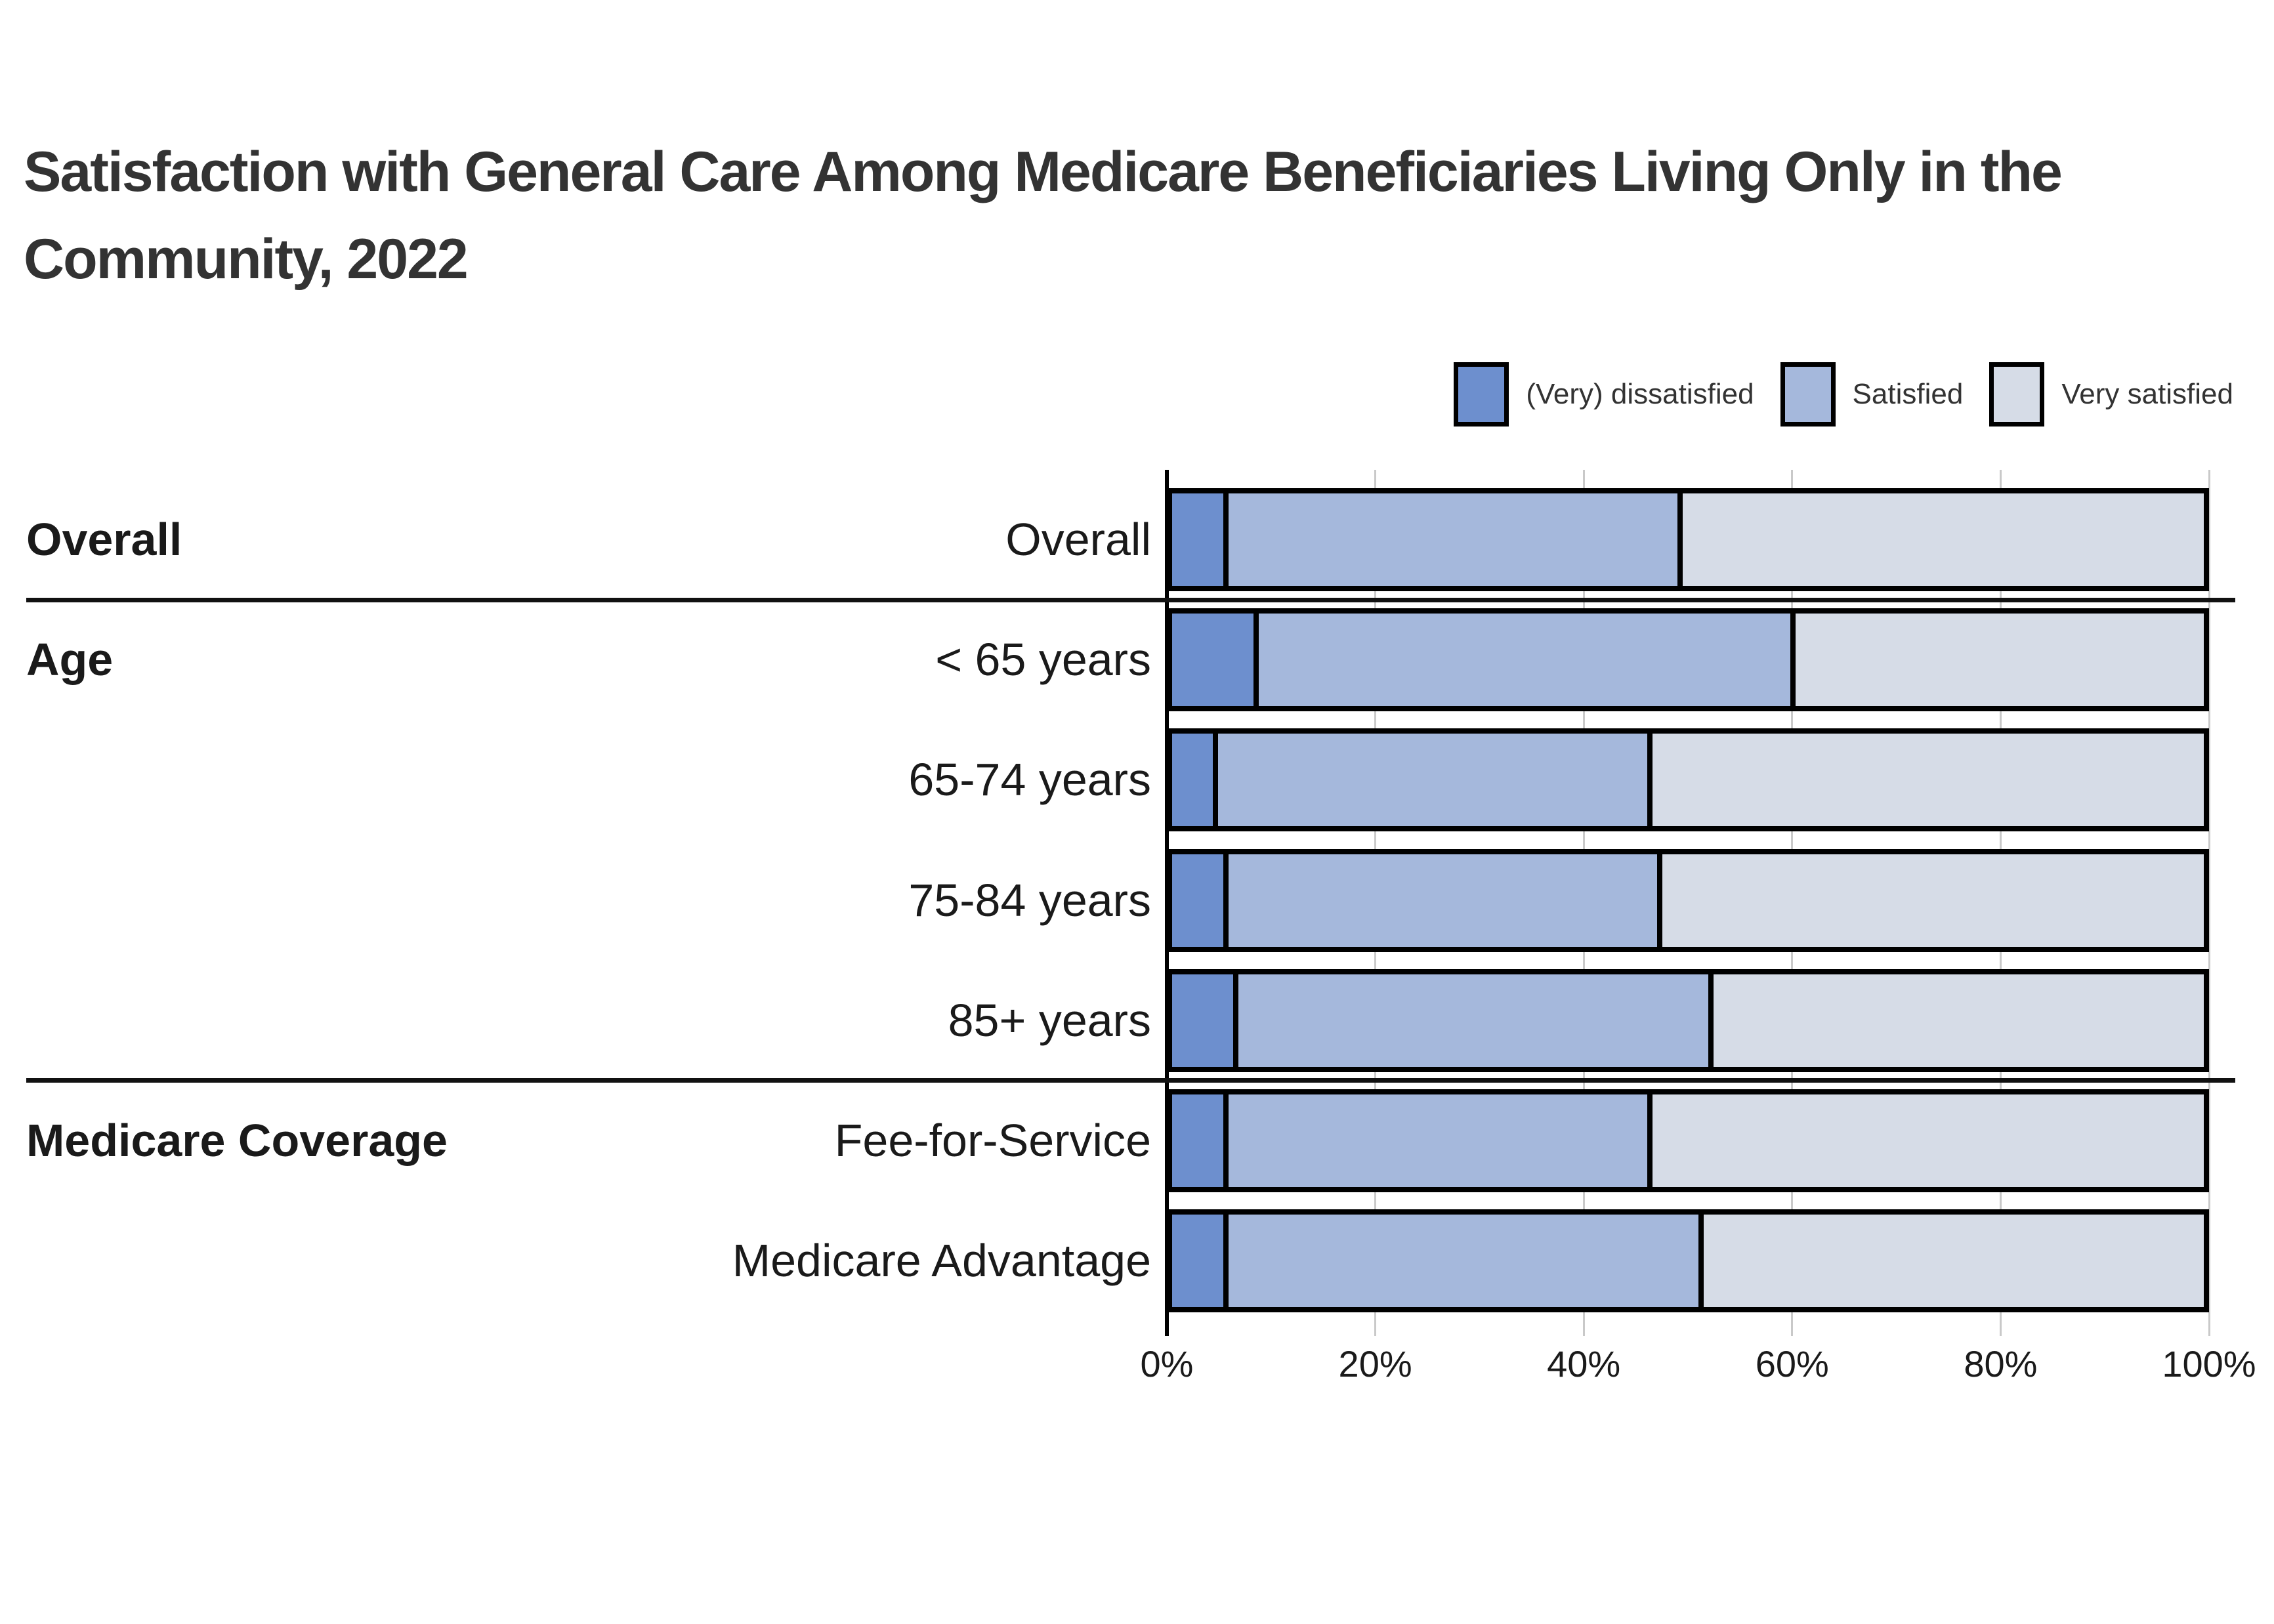 The image size is (2274, 1624). I want to click on bar-row-85-years, so click(1688, 1020).